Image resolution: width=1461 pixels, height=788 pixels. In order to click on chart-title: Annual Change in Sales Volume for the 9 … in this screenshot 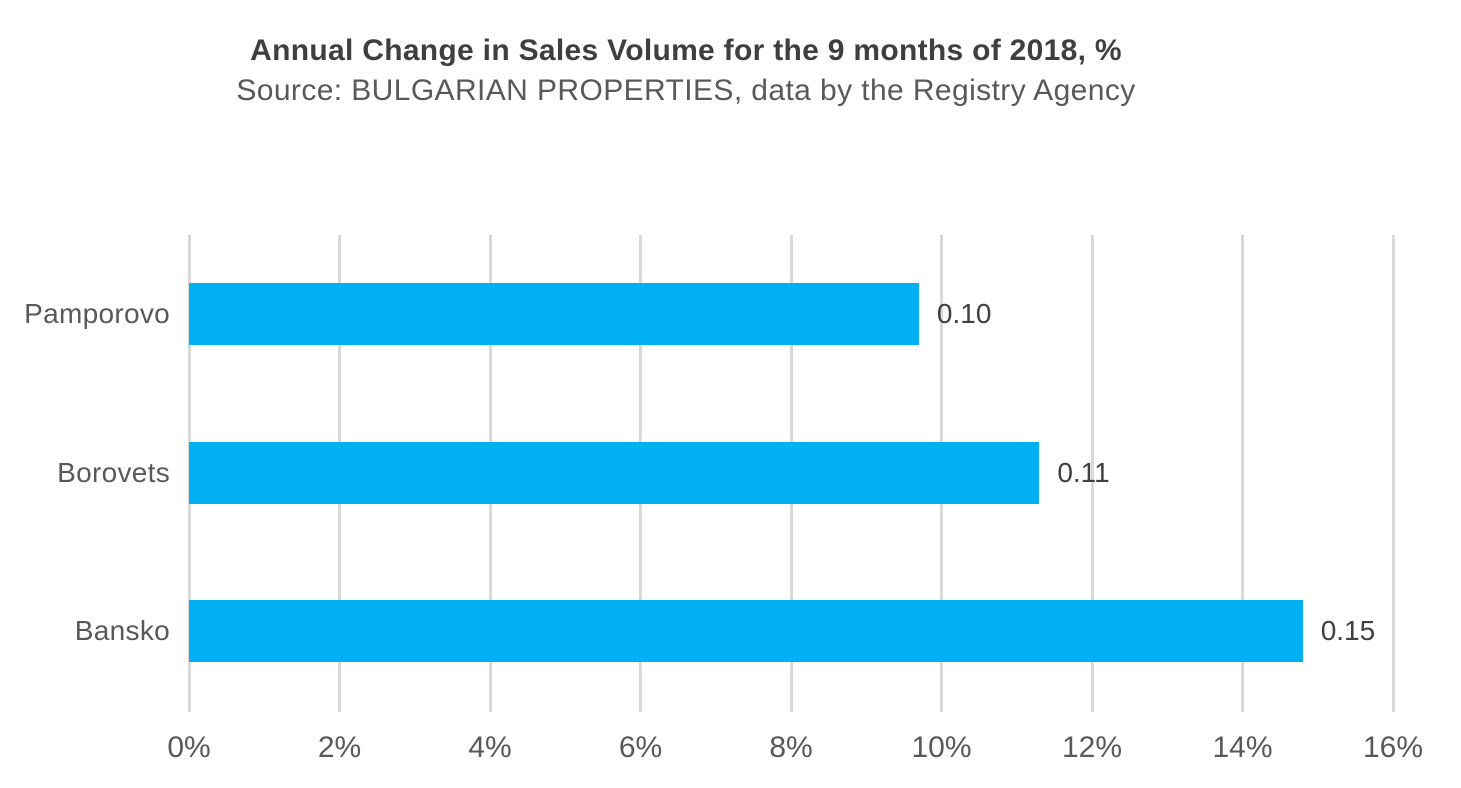, I will do `click(686, 50)`.